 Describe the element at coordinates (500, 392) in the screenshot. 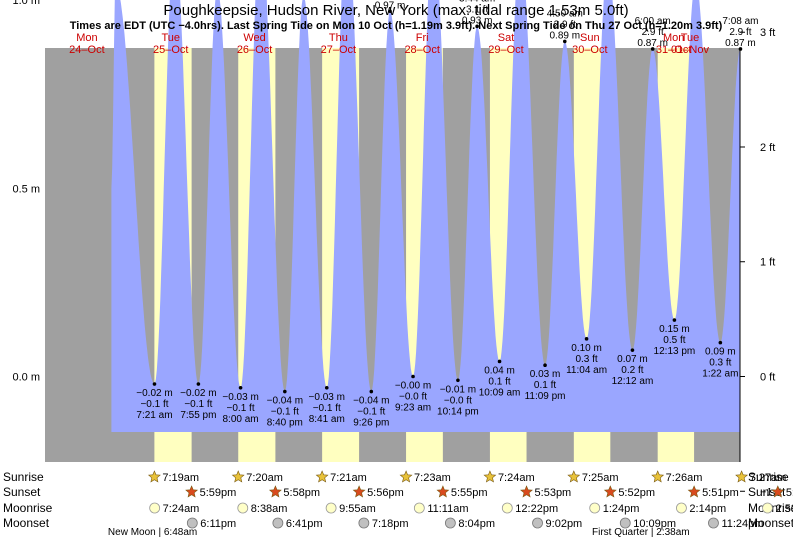

I see `low-tide-time: 10:09 am` at that location.